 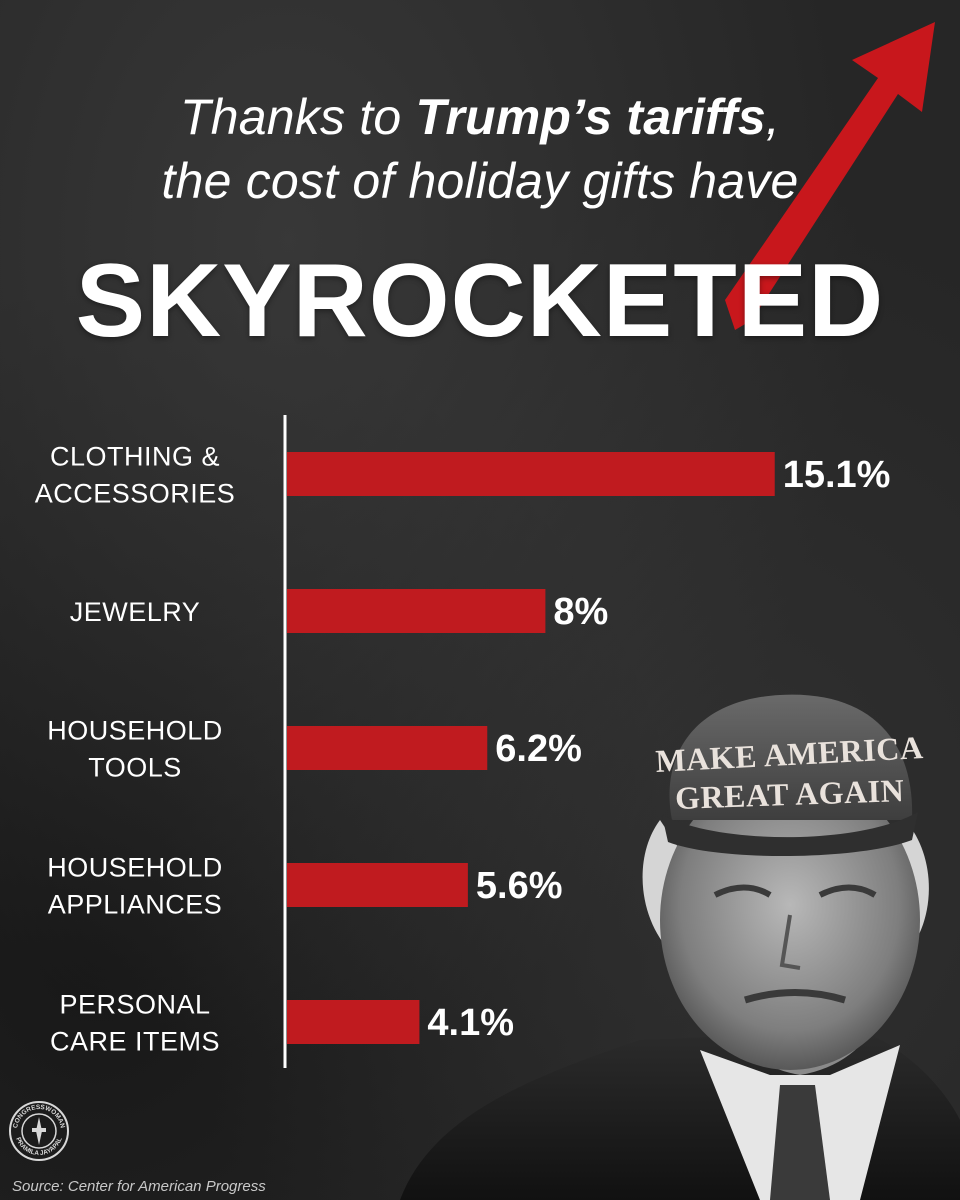 What do you see at coordinates (135, 868) in the screenshot?
I see `category-label-3-line-0: HOUSEHOLD` at bounding box center [135, 868].